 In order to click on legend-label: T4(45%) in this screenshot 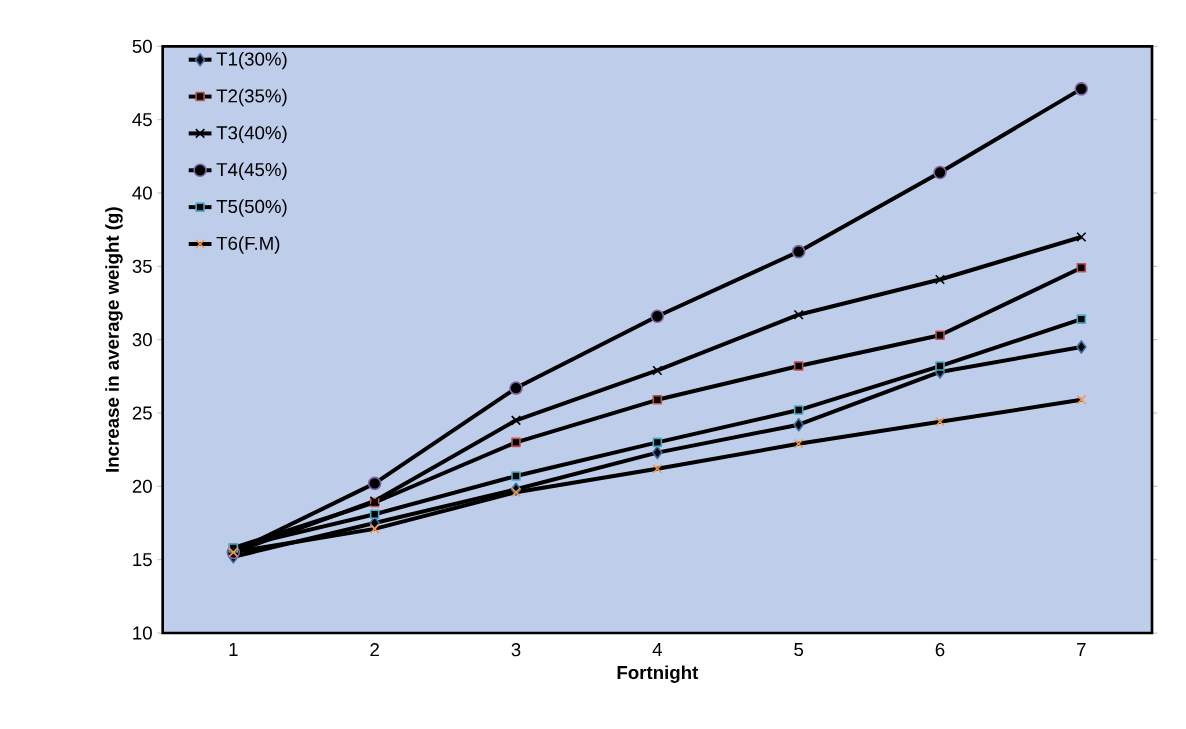, I will do `click(251, 171)`.